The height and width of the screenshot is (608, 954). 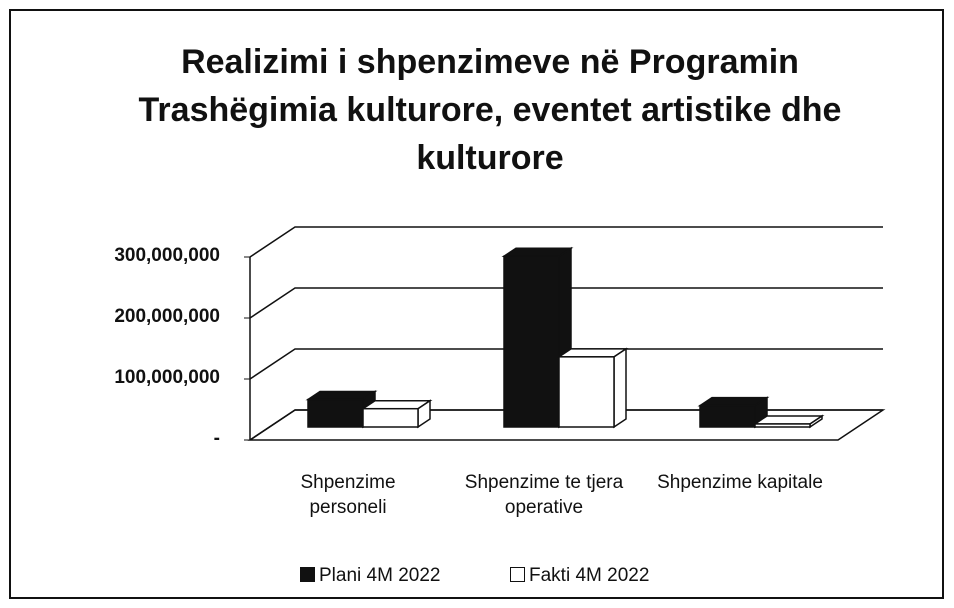 What do you see at coordinates (589, 575) in the screenshot?
I see `legend-label: Fakti 4M 2022` at bounding box center [589, 575].